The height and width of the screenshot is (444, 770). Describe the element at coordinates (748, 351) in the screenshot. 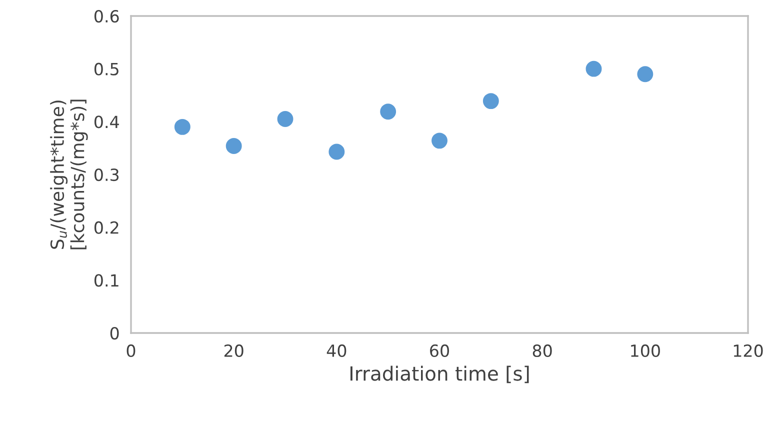

I see `x-tick-label: 120` at that location.